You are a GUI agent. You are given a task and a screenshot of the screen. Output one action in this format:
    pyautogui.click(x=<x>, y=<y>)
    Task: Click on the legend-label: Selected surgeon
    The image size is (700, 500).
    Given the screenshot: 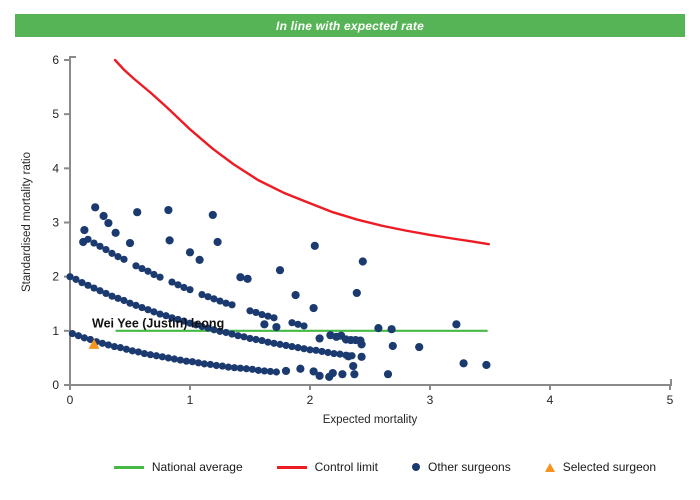 What is the action you would take?
    pyautogui.click(x=609, y=467)
    